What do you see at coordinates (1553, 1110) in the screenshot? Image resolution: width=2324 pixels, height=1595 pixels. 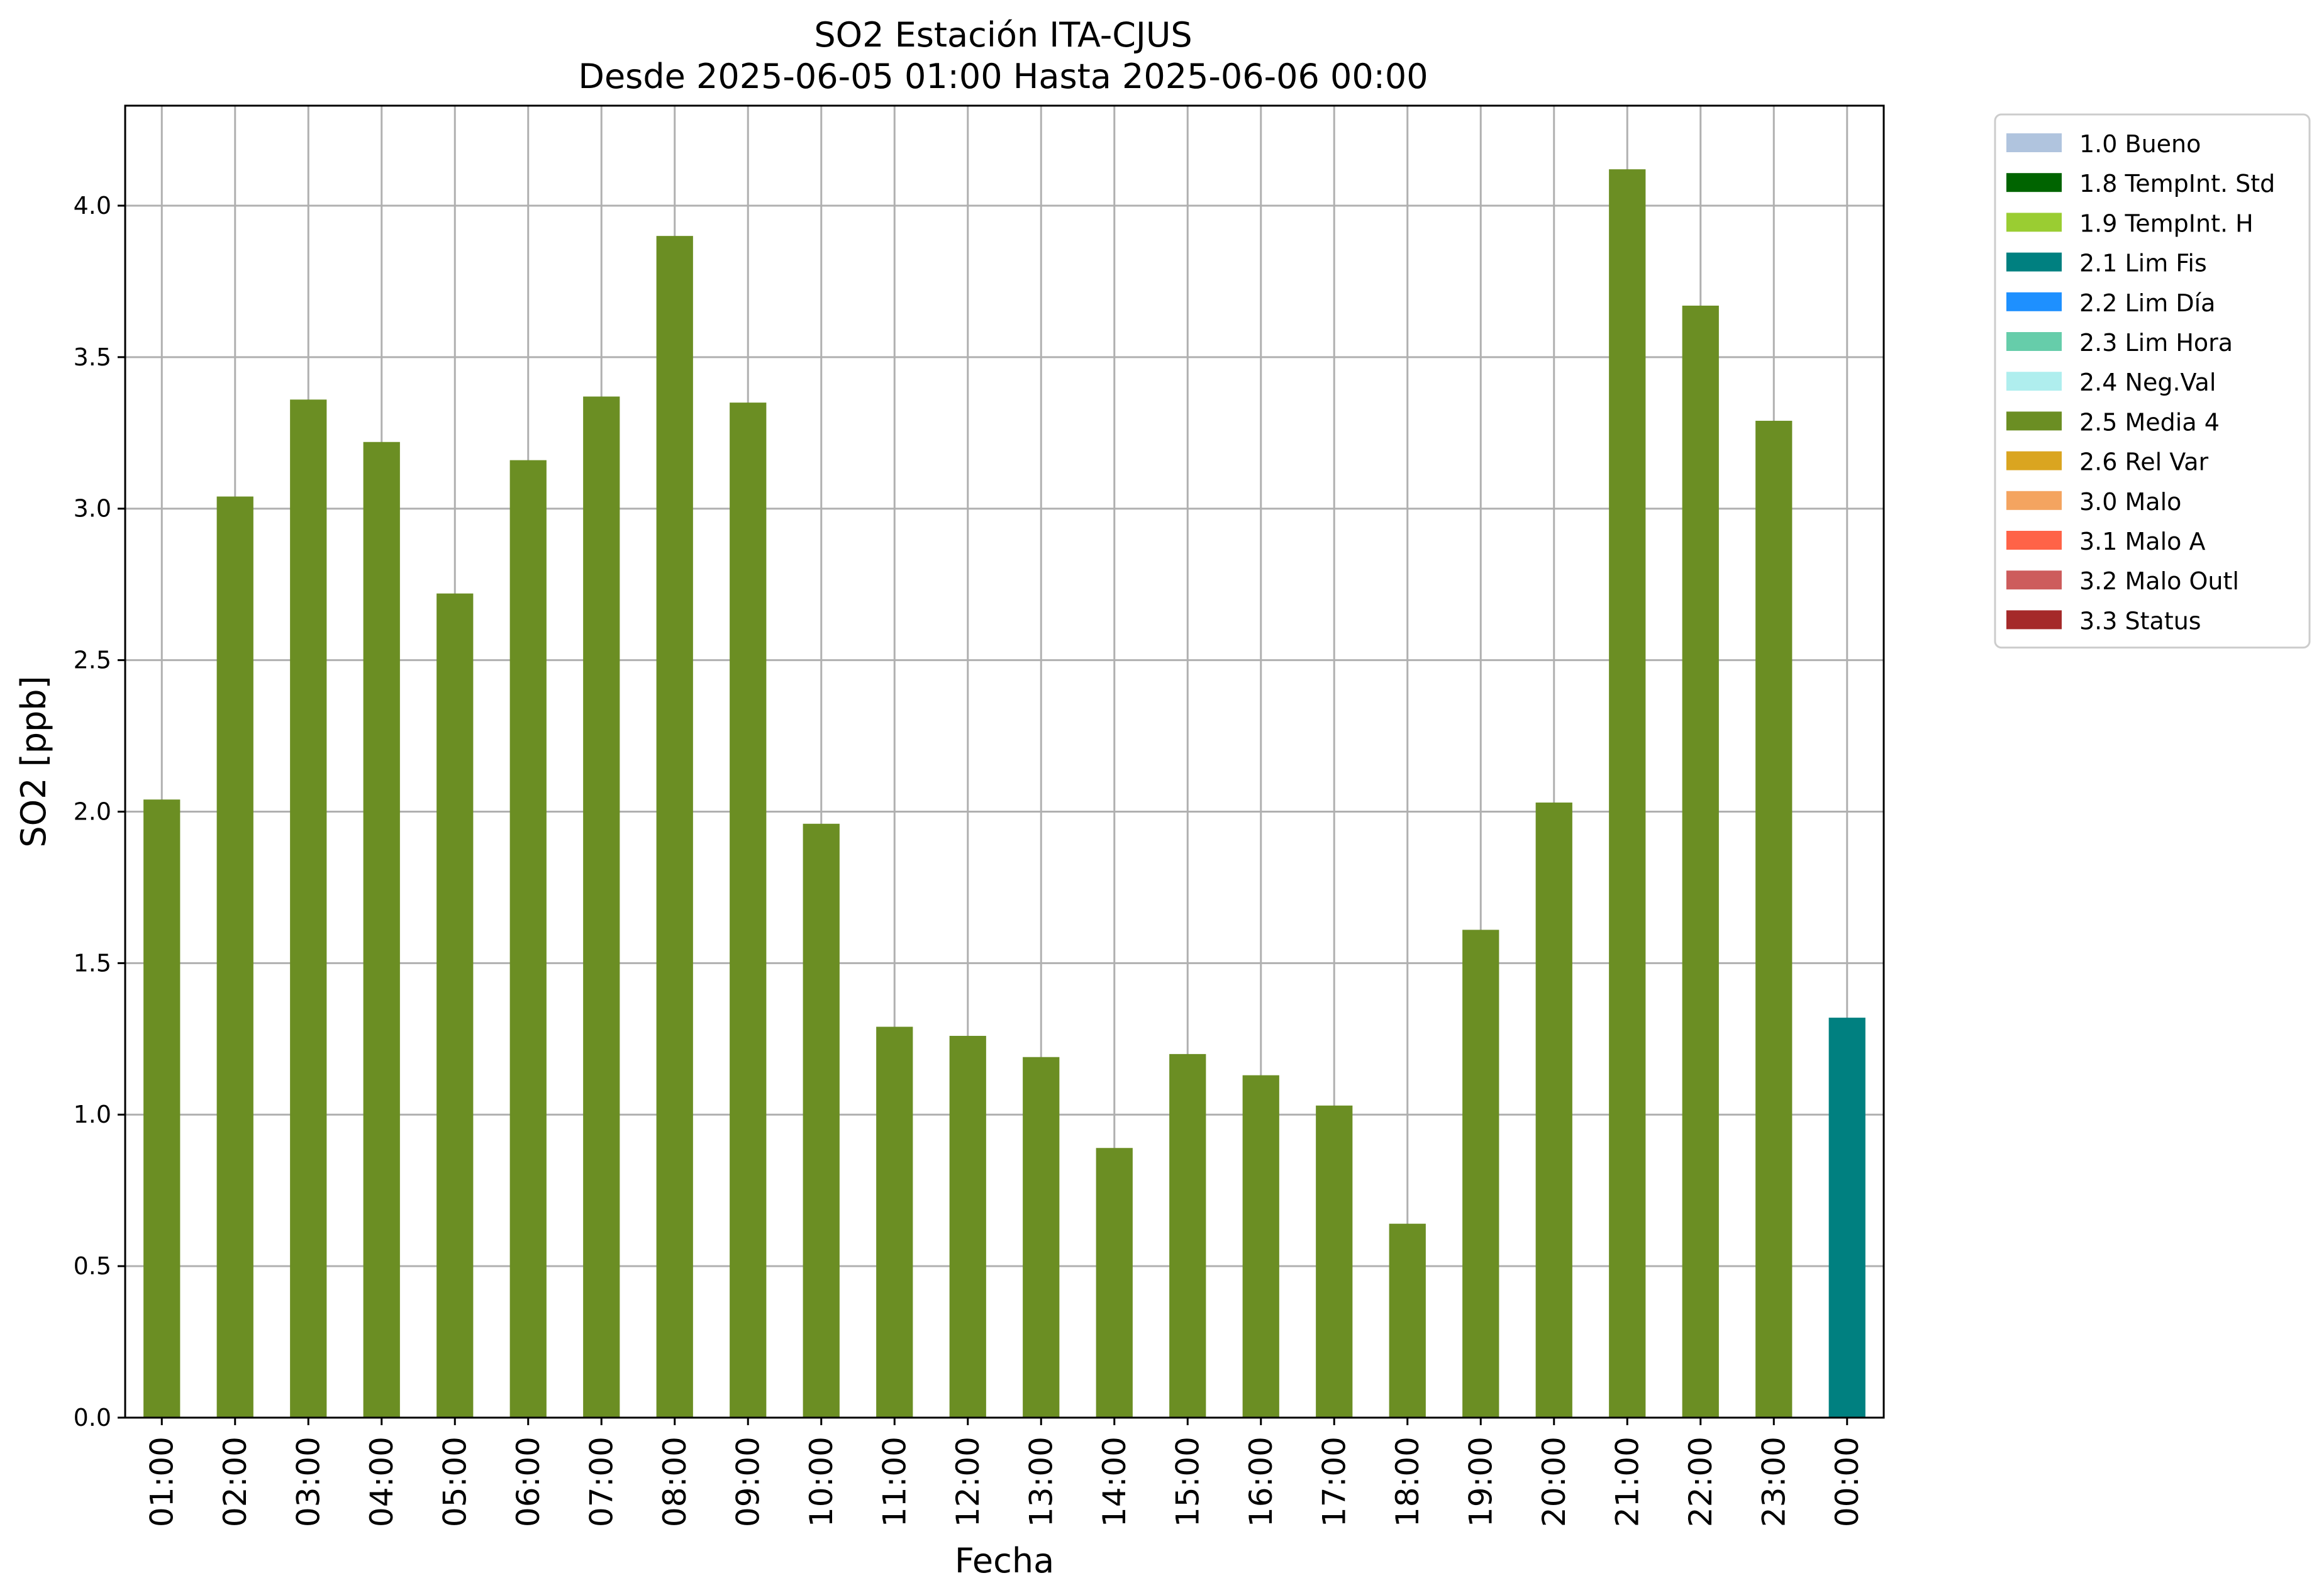 I see `bar-2000` at bounding box center [1553, 1110].